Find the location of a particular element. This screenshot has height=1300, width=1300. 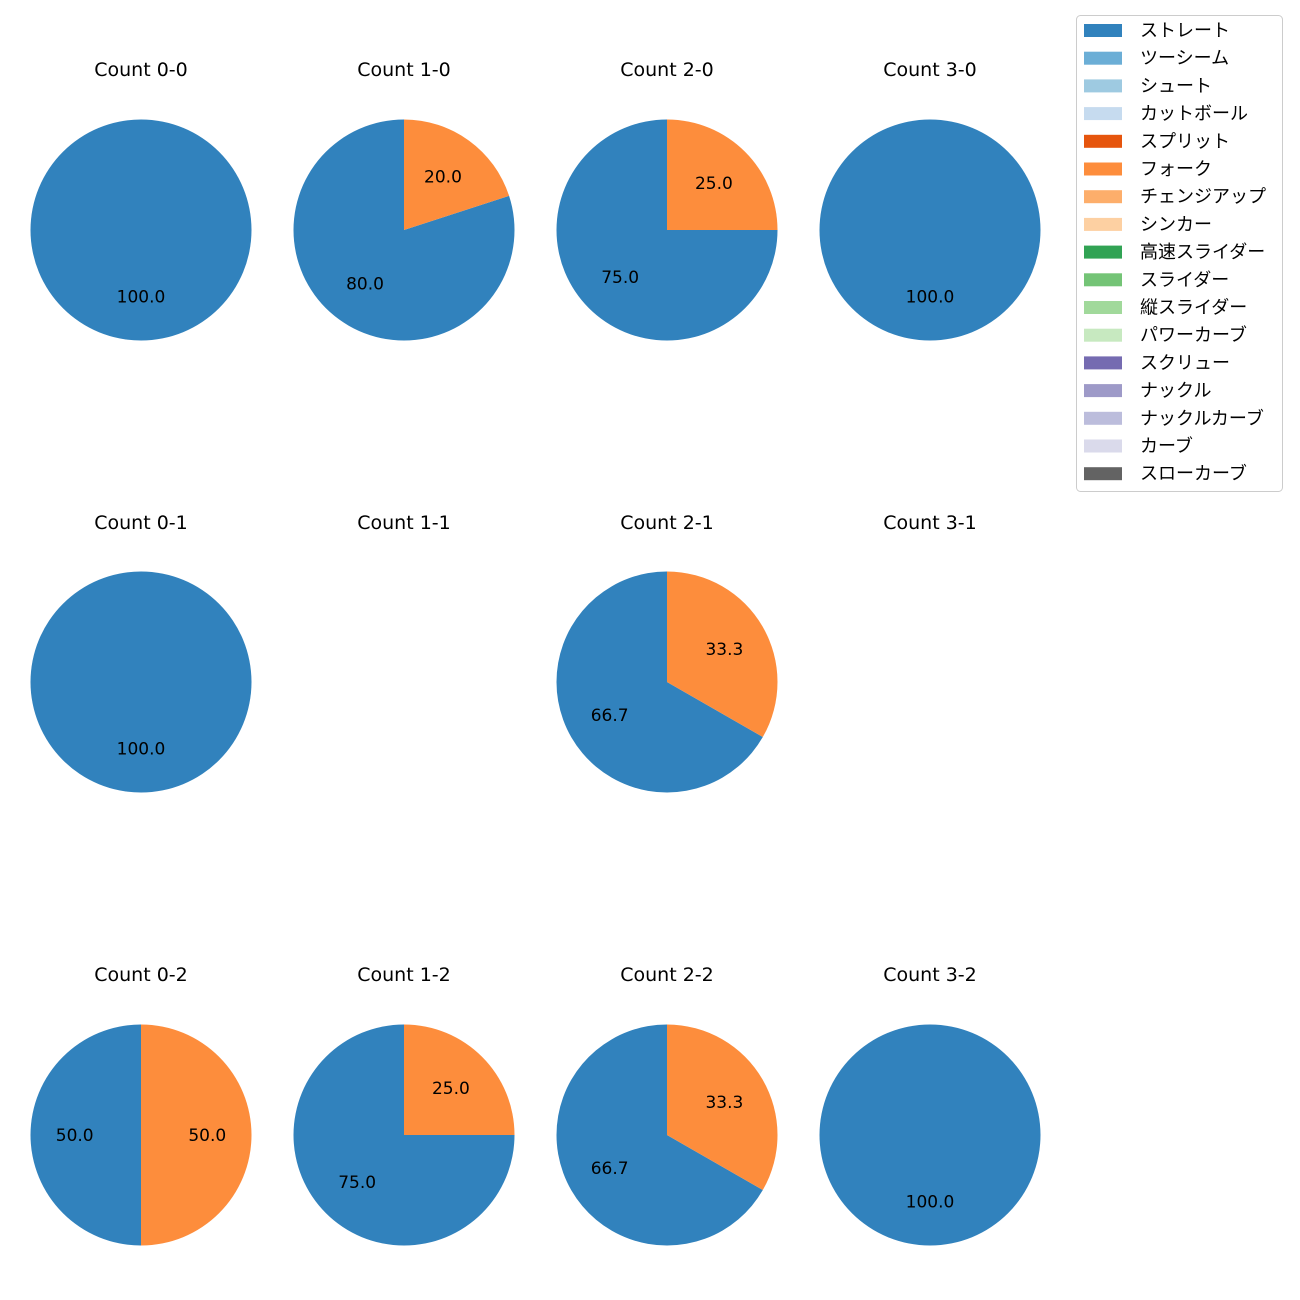

pie-count-3-0: Count 3-0 100.0 is located at coordinates (930, 200).